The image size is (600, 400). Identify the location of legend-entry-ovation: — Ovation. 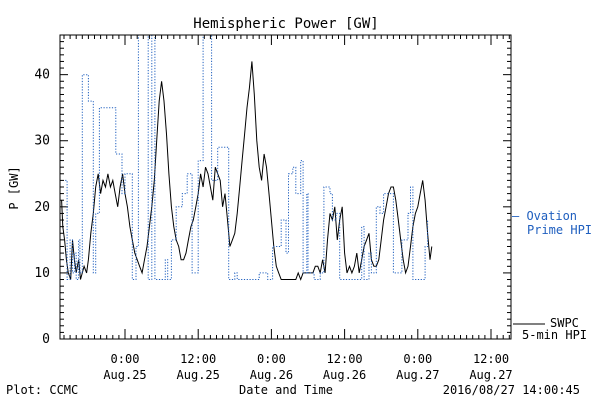
(544, 216).